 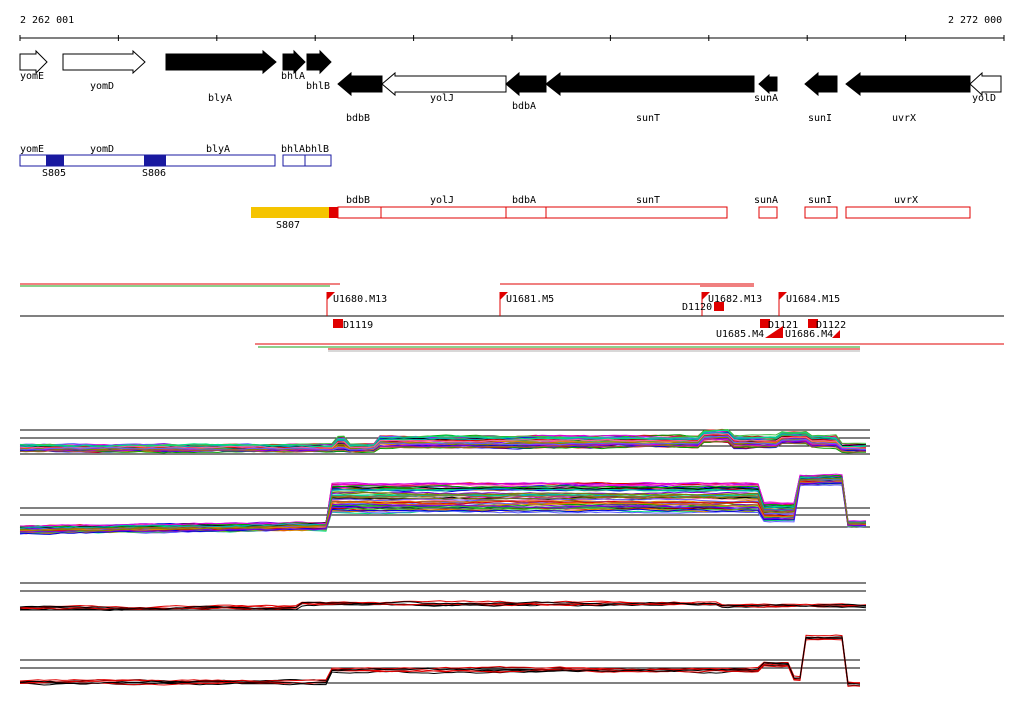 What do you see at coordinates (530, 299) in the screenshot?
I see `feature-label-U1681-M5: U1681.M5` at bounding box center [530, 299].